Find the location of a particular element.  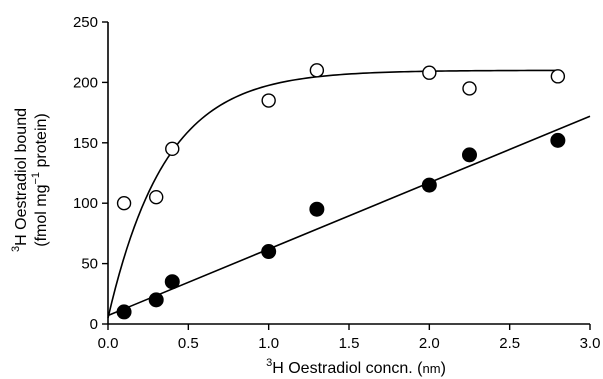

y-tick-label: 50 is located at coordinates (89, 264).